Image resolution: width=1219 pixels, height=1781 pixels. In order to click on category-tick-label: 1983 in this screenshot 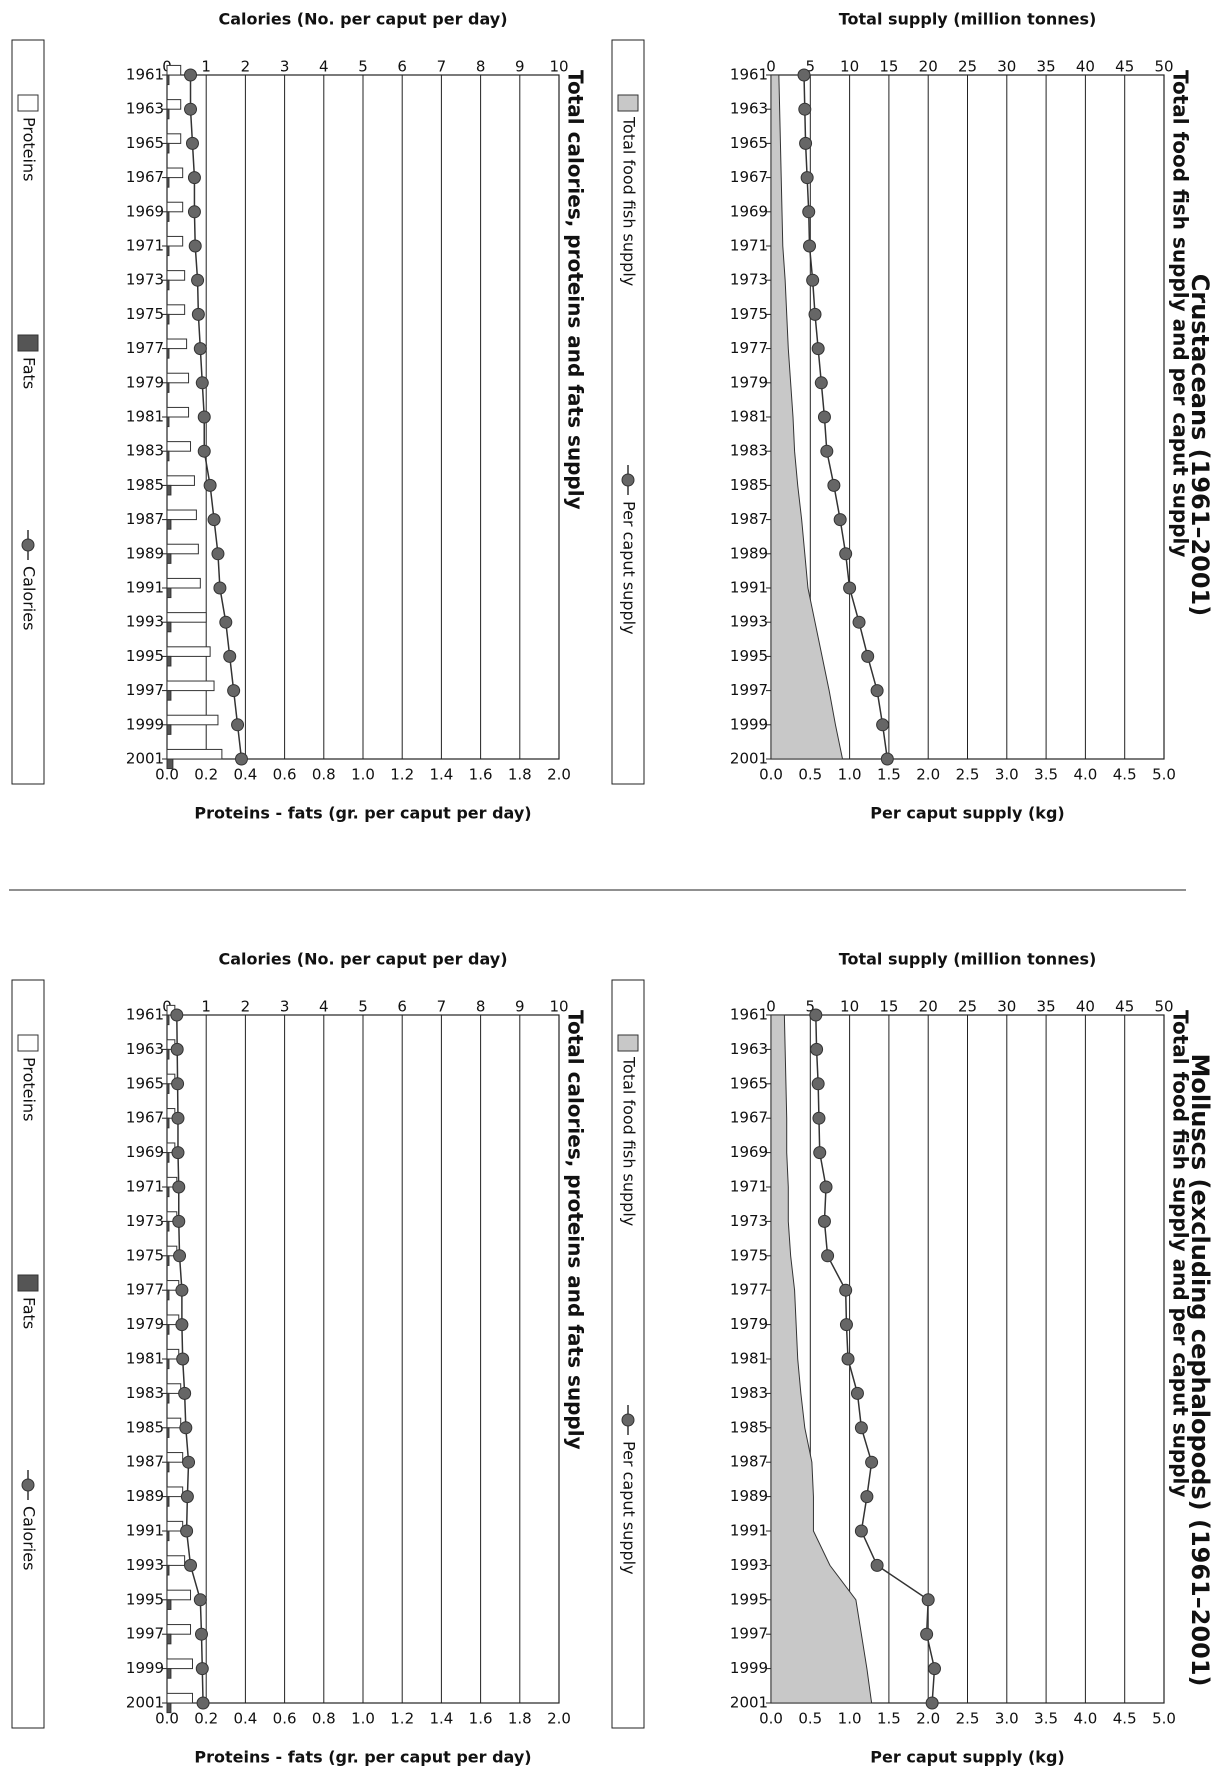, I will do `click(145, 1393)`.